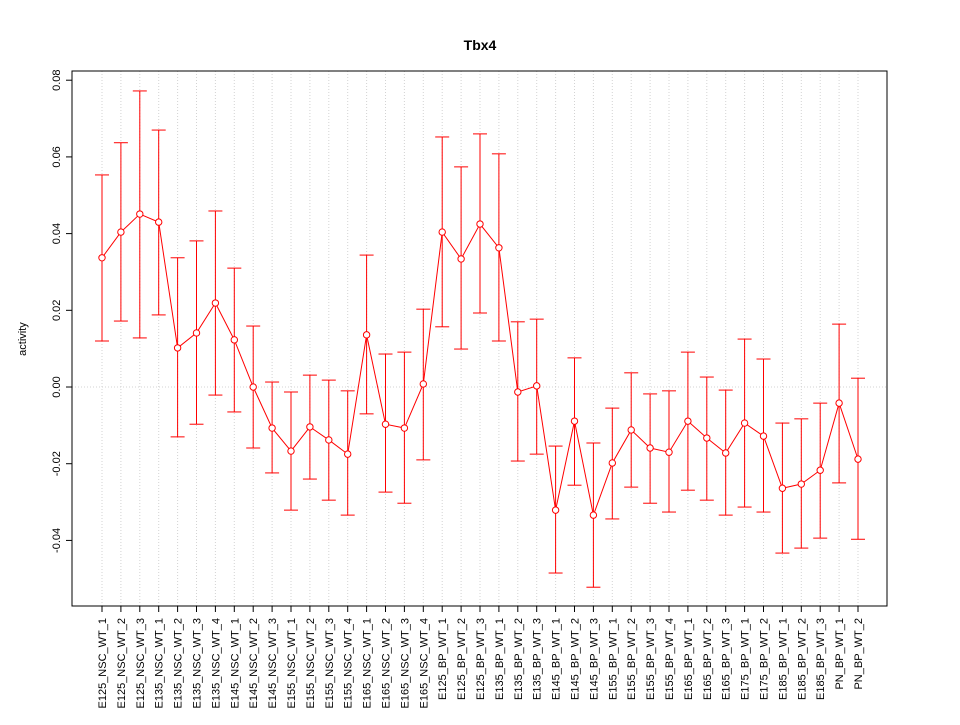 Image resolution: width=960 pixels, height=725 pixels. I want to click on x-tick-label: E125_BP_WT_3, so click(481, 659).